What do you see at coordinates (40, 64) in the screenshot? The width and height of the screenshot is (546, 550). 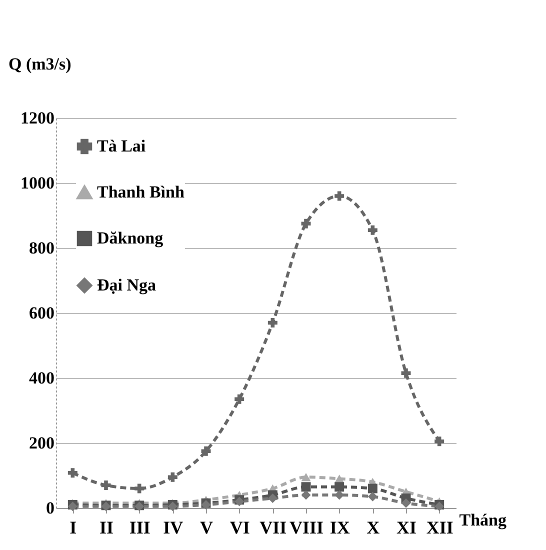 I see `y-axis-title: Q (m3/s)` at bounding box center [40, 64].